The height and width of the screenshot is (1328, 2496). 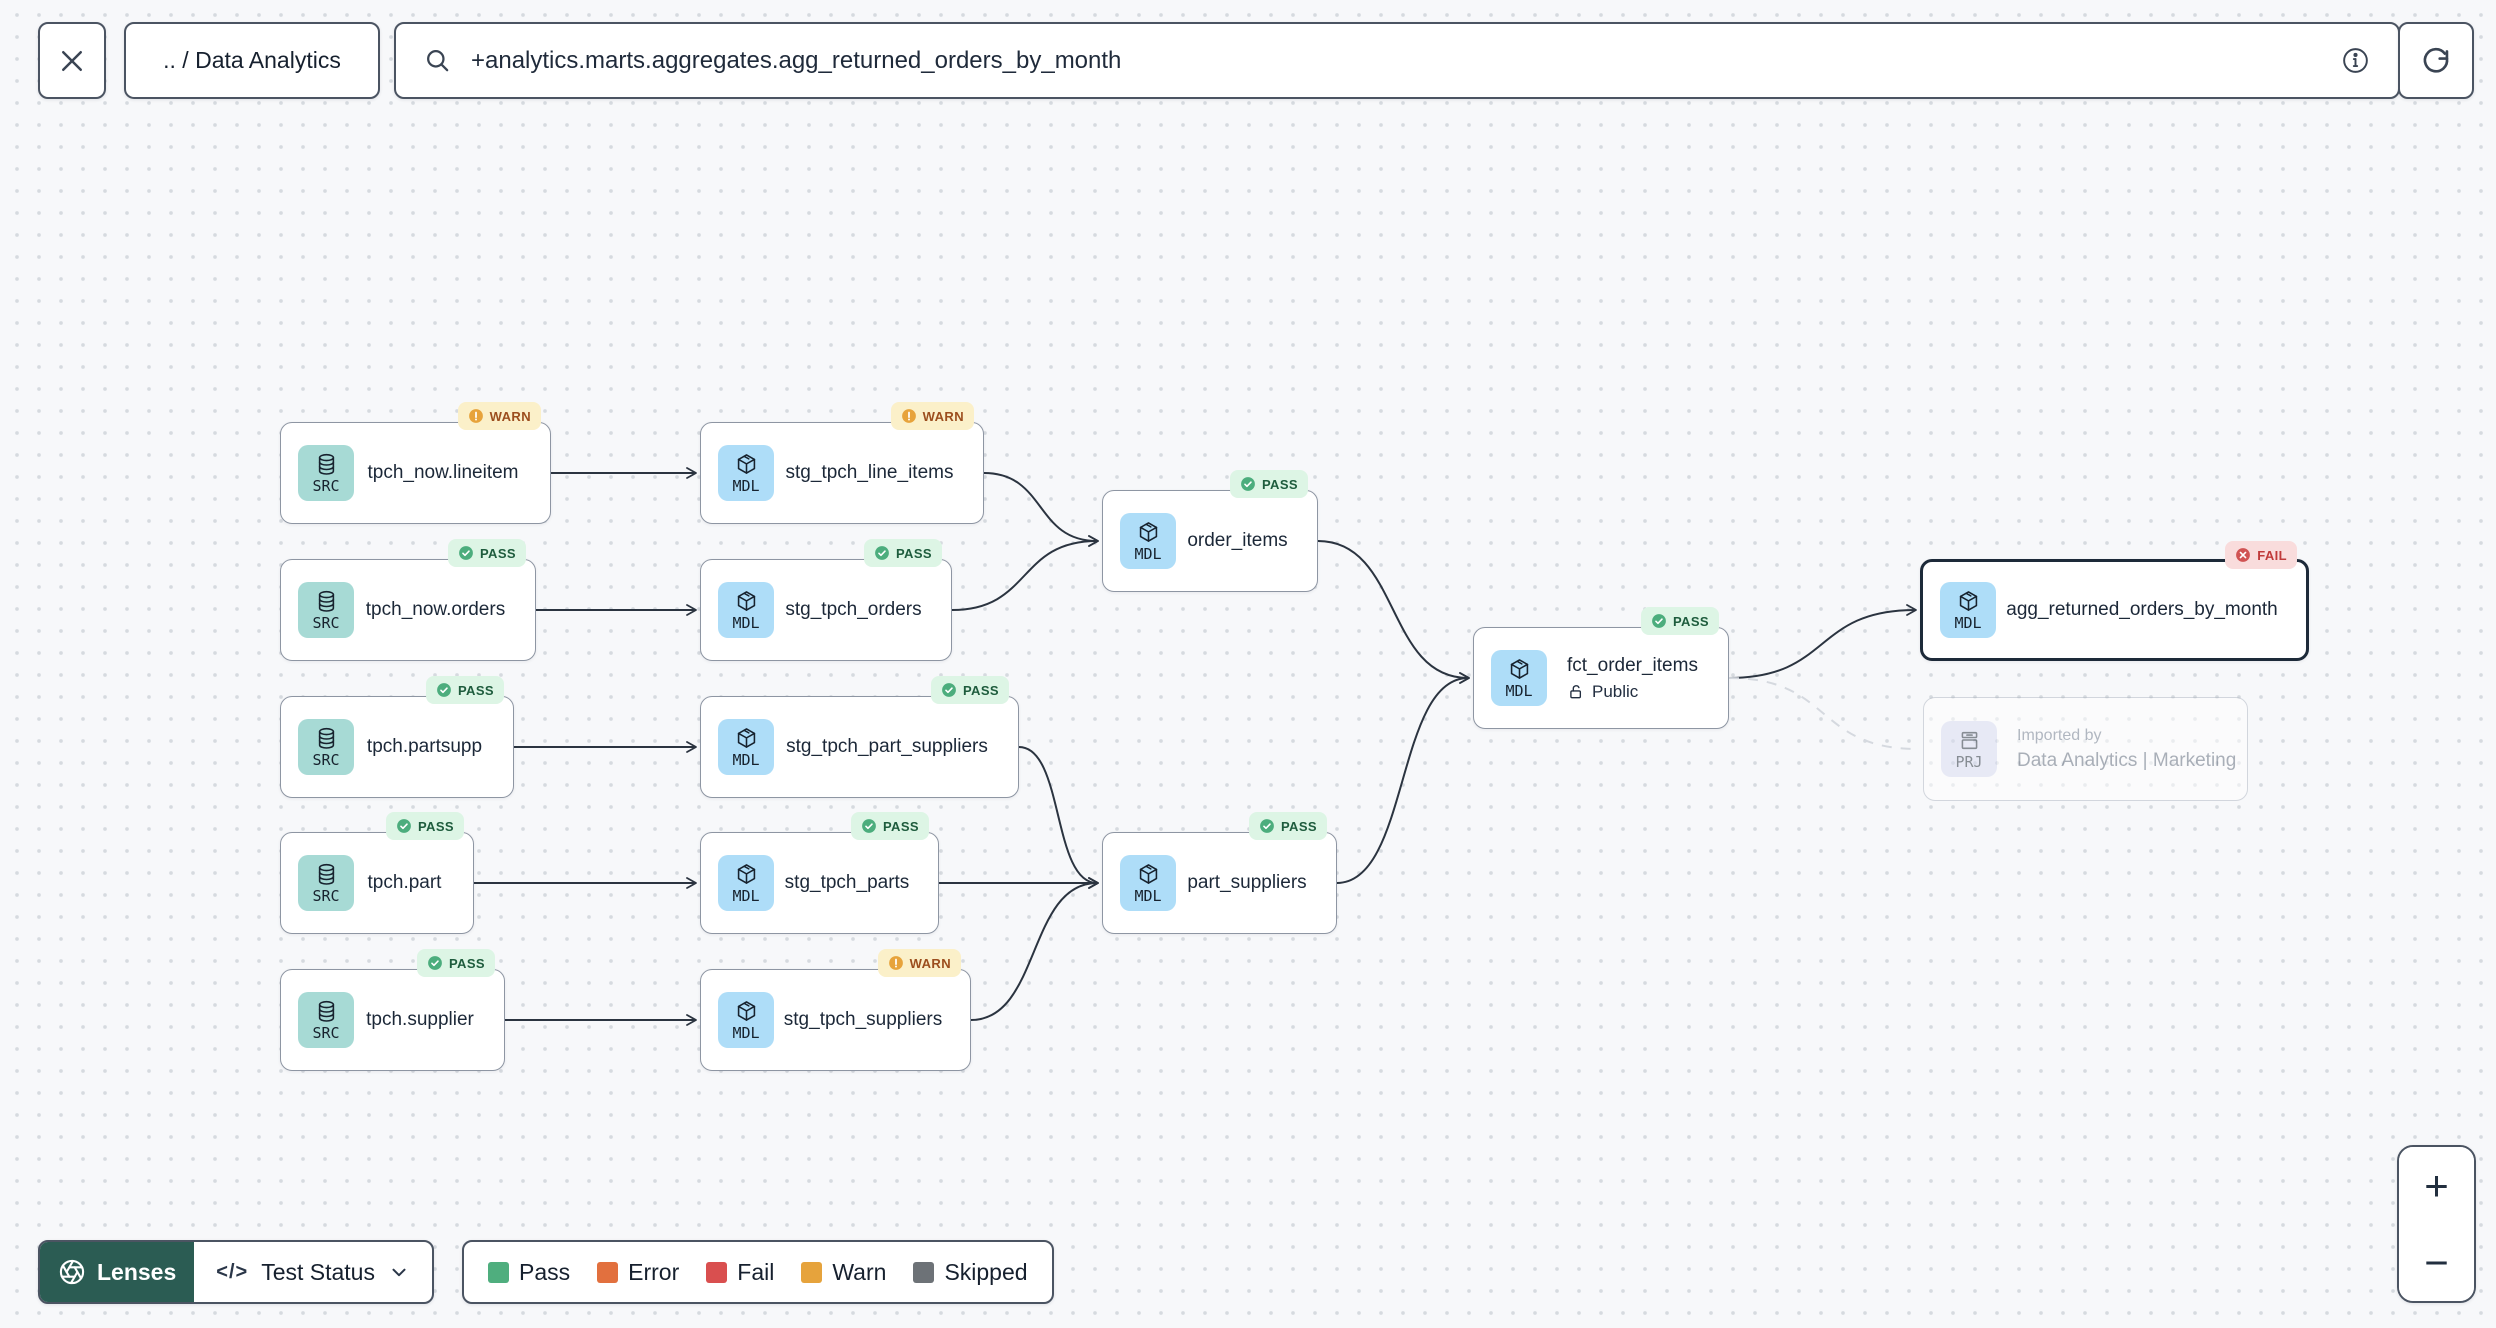 What do you see at coordinates (859, 737) in the screenshot?
I see `graph-node-stg_part_suppliers: PASS MDL stg_tpch_part_suppliers` at bounding box center [859, 737].